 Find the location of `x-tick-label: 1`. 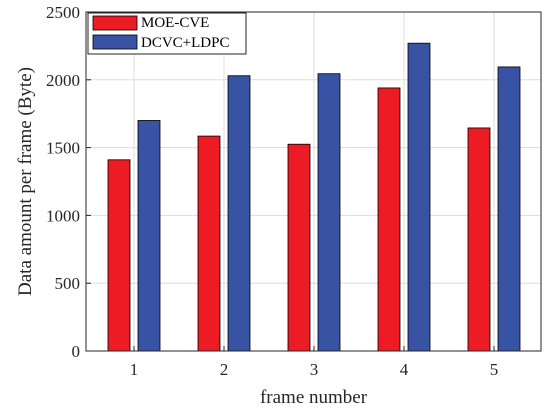

x-tick-label: 1 is located at coordinates (134, 369).